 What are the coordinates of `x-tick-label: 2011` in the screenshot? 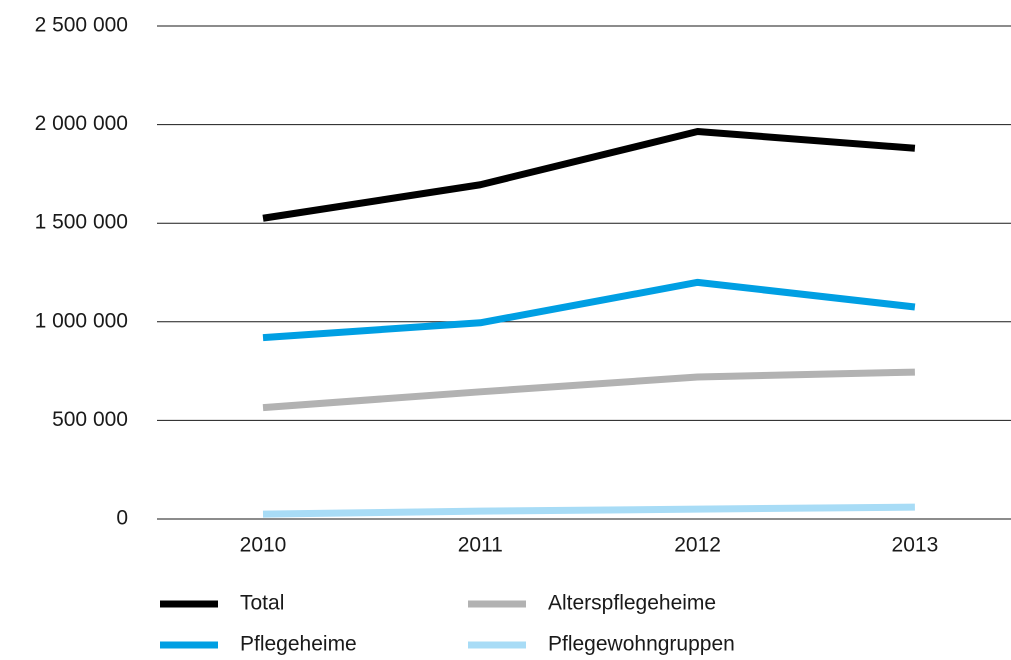 It's located at (480, 545).